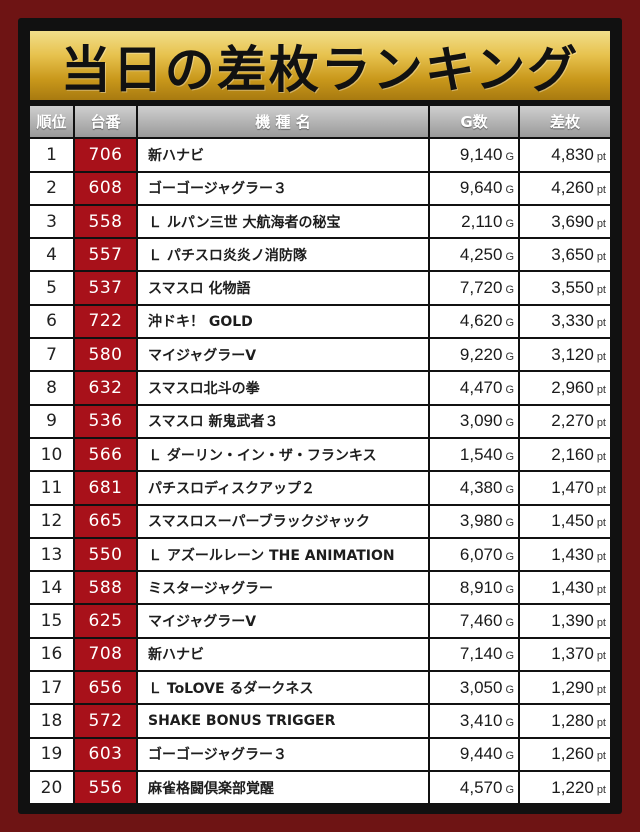  I want to click on model-name-cell: 沖ドキ！ GOLD, so click(284, 322).